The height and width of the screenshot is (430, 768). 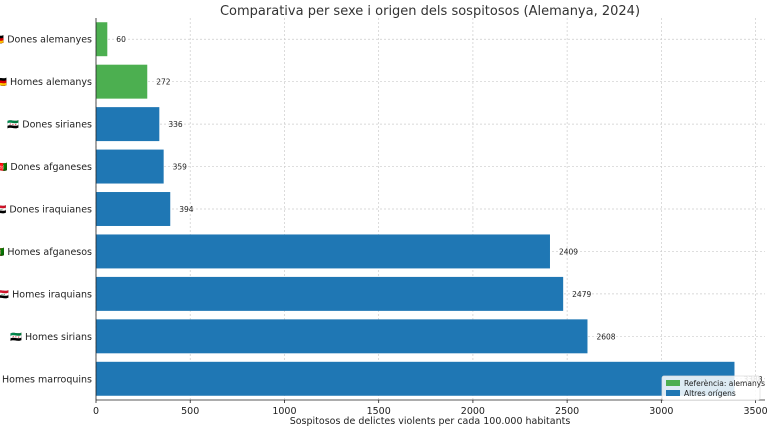 I want to click on x-ticks: 0 500 1000 1500 2000 2500 3000 3500, so click(x=430, y=408).